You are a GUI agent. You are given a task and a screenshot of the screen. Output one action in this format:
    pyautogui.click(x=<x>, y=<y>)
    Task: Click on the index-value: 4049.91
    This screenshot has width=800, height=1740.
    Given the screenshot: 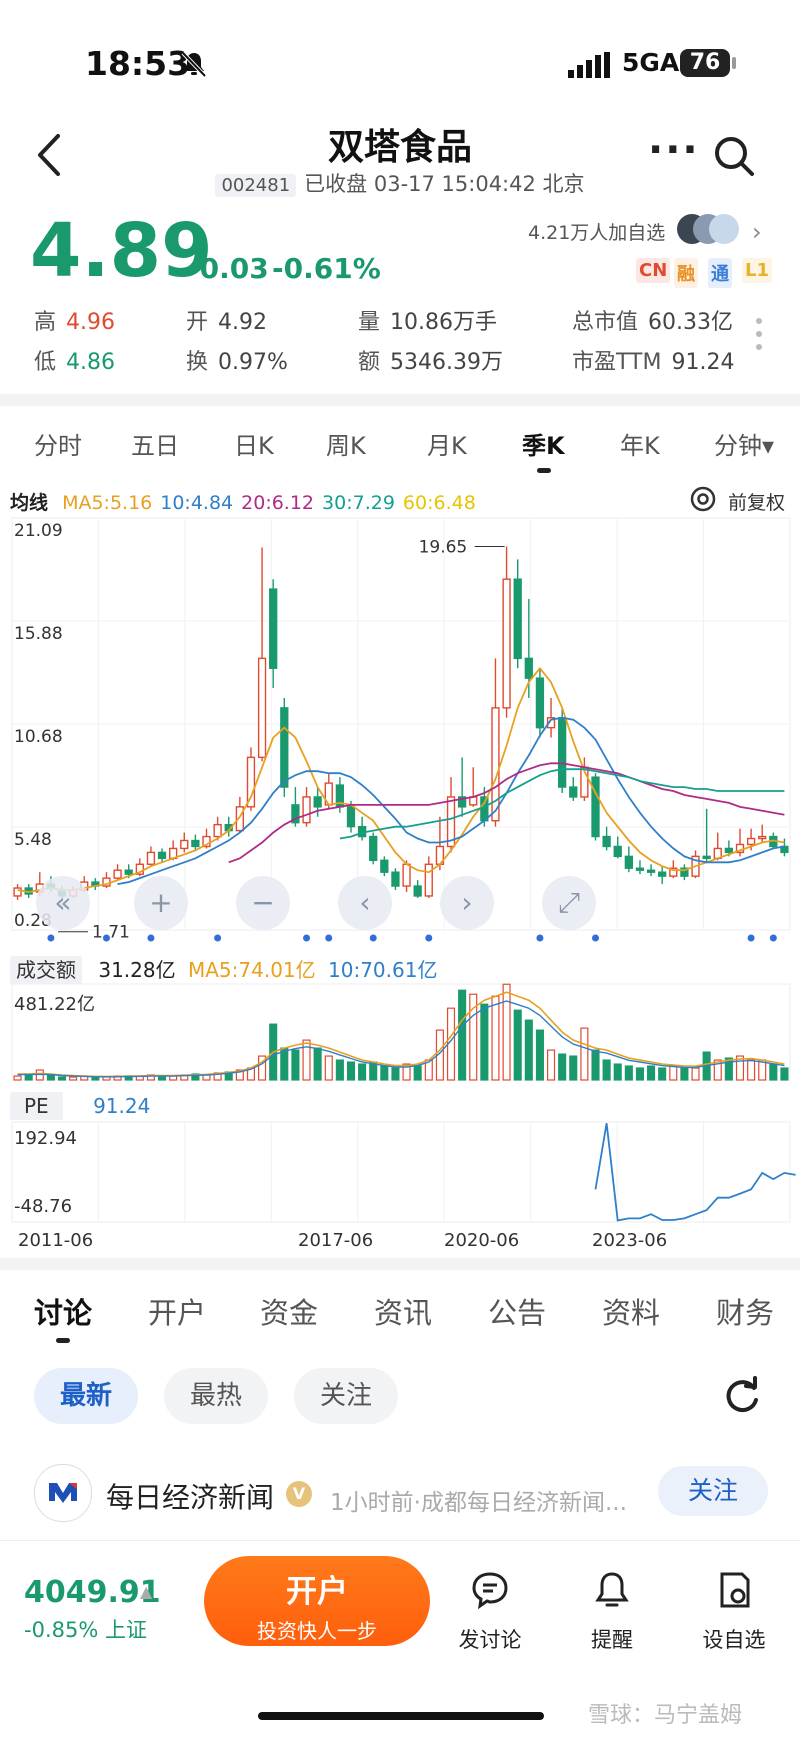 What is the action you would take?
    pyautogui.click(x=92, y=1592)
    